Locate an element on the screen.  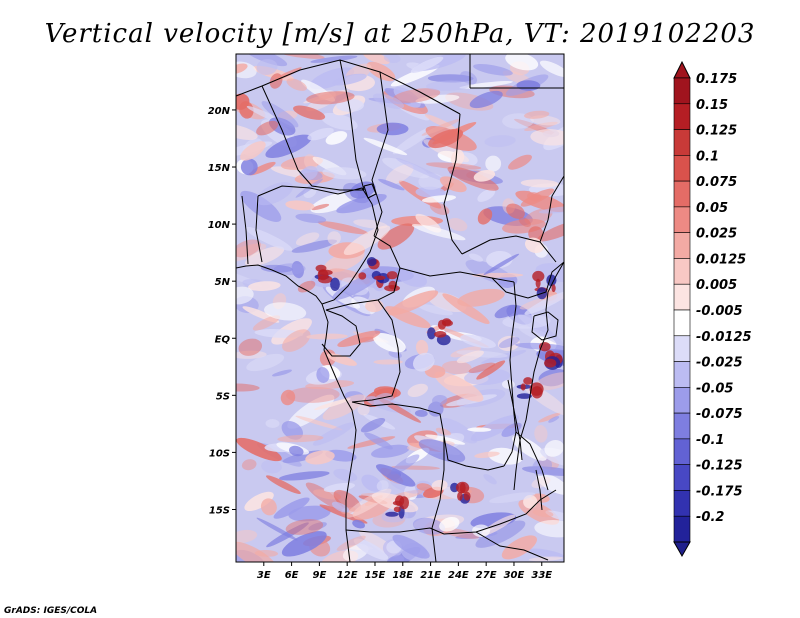
border-cameroon-car is located at coordinates (363, 273).